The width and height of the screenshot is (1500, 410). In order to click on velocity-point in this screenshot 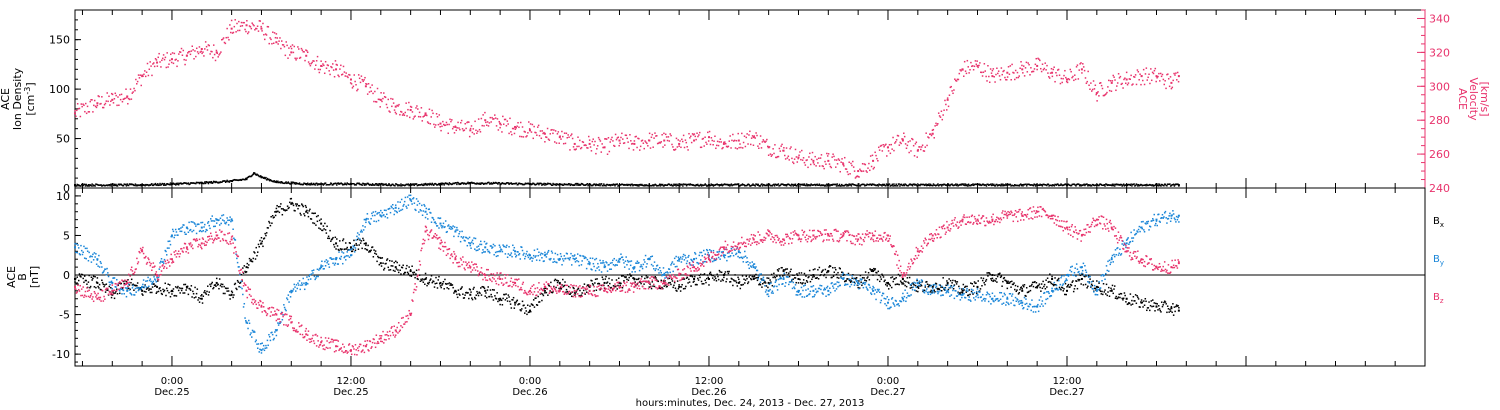, I will do `click(858, 171)`.